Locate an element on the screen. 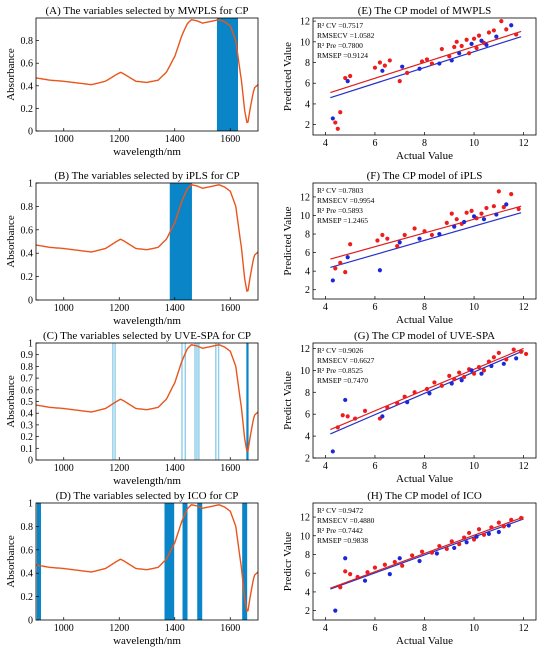 The height and width of the screenshot is (653, 550). spectrum-chart-2-ytick-label: 0 is located at coordinates (30, 301).